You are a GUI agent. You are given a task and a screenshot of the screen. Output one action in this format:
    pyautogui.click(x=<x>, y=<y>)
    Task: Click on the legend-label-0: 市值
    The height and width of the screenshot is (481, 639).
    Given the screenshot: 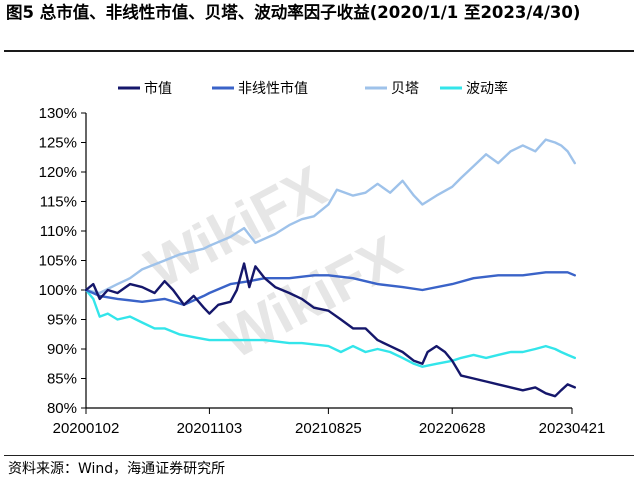 What is the action you would take?
    pyautogui.click(x=158, y=88)
    